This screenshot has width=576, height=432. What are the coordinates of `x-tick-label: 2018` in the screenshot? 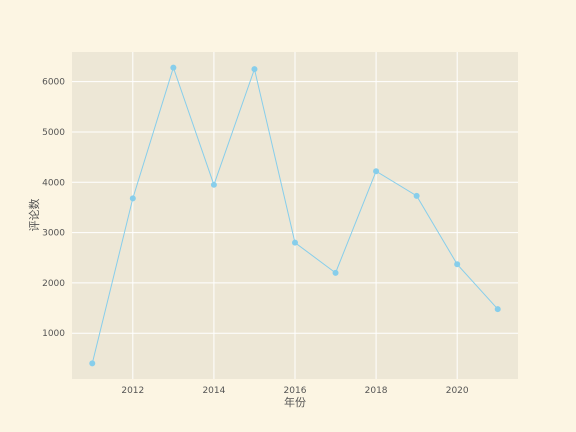 It's located at (376, 391).